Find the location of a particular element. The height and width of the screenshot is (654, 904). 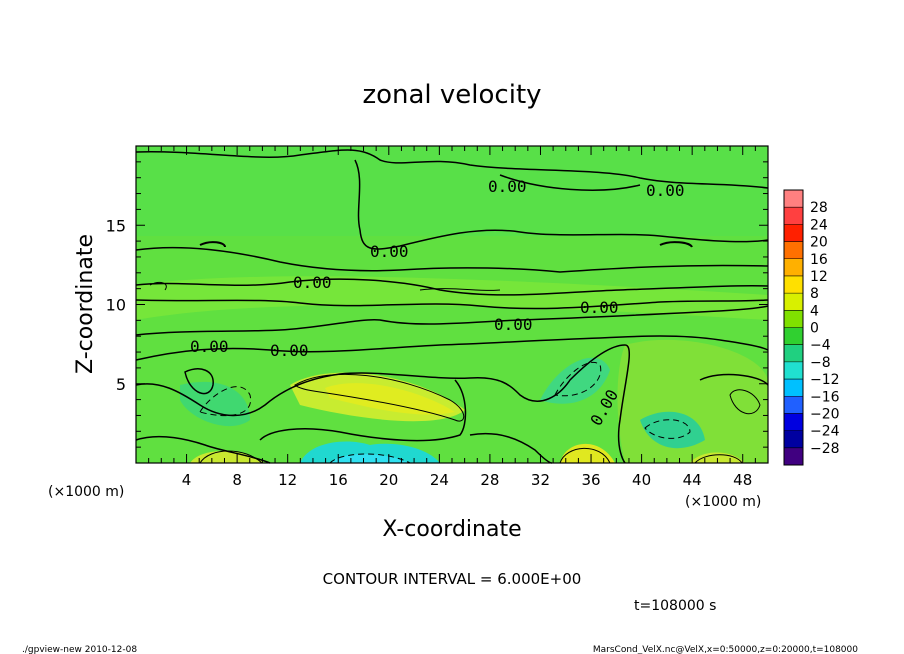

colorbar-label: 28 is located at coordinates (819, 208).